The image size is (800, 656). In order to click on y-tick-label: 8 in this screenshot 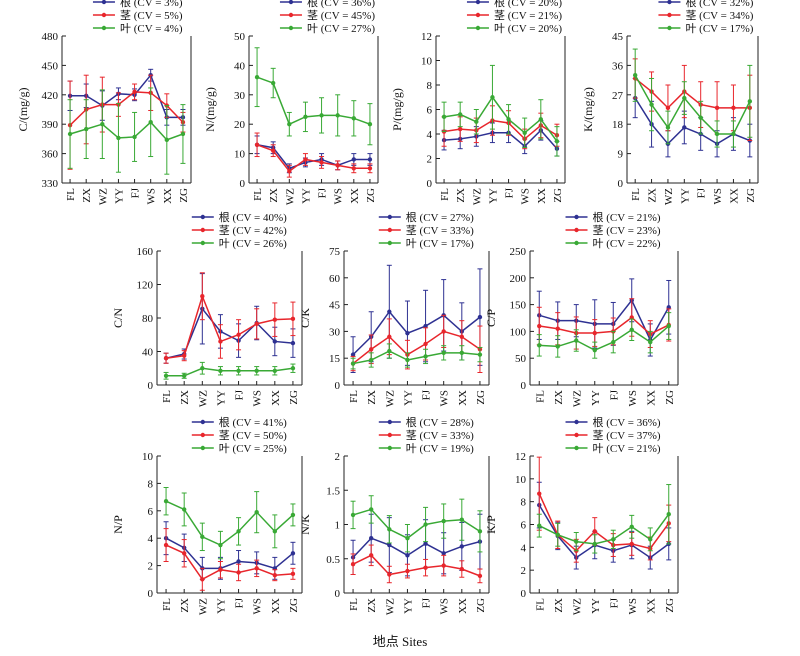, I will do `click(524, 503)`.